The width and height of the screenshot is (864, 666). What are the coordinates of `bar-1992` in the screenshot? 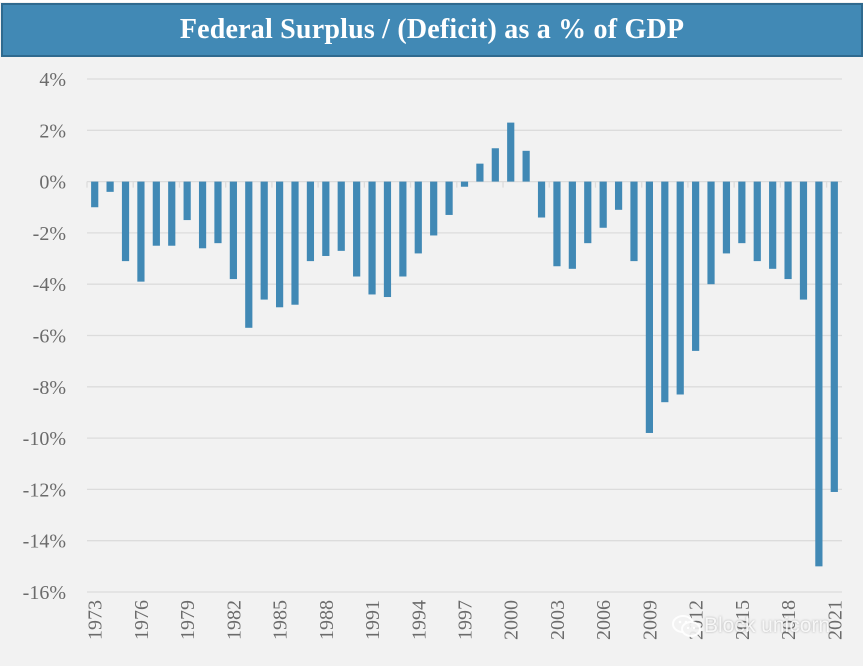 It's located at (387, 239).